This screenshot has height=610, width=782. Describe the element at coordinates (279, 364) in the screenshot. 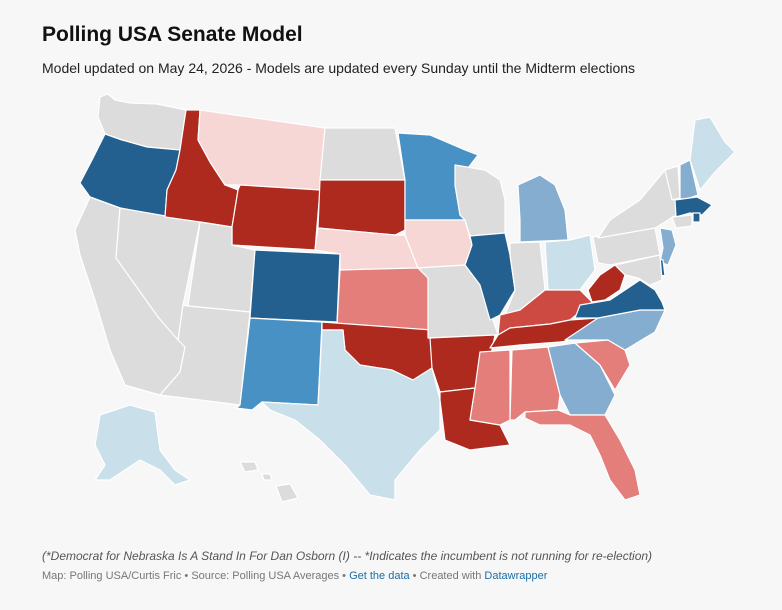

I see `state-nm` at that location.